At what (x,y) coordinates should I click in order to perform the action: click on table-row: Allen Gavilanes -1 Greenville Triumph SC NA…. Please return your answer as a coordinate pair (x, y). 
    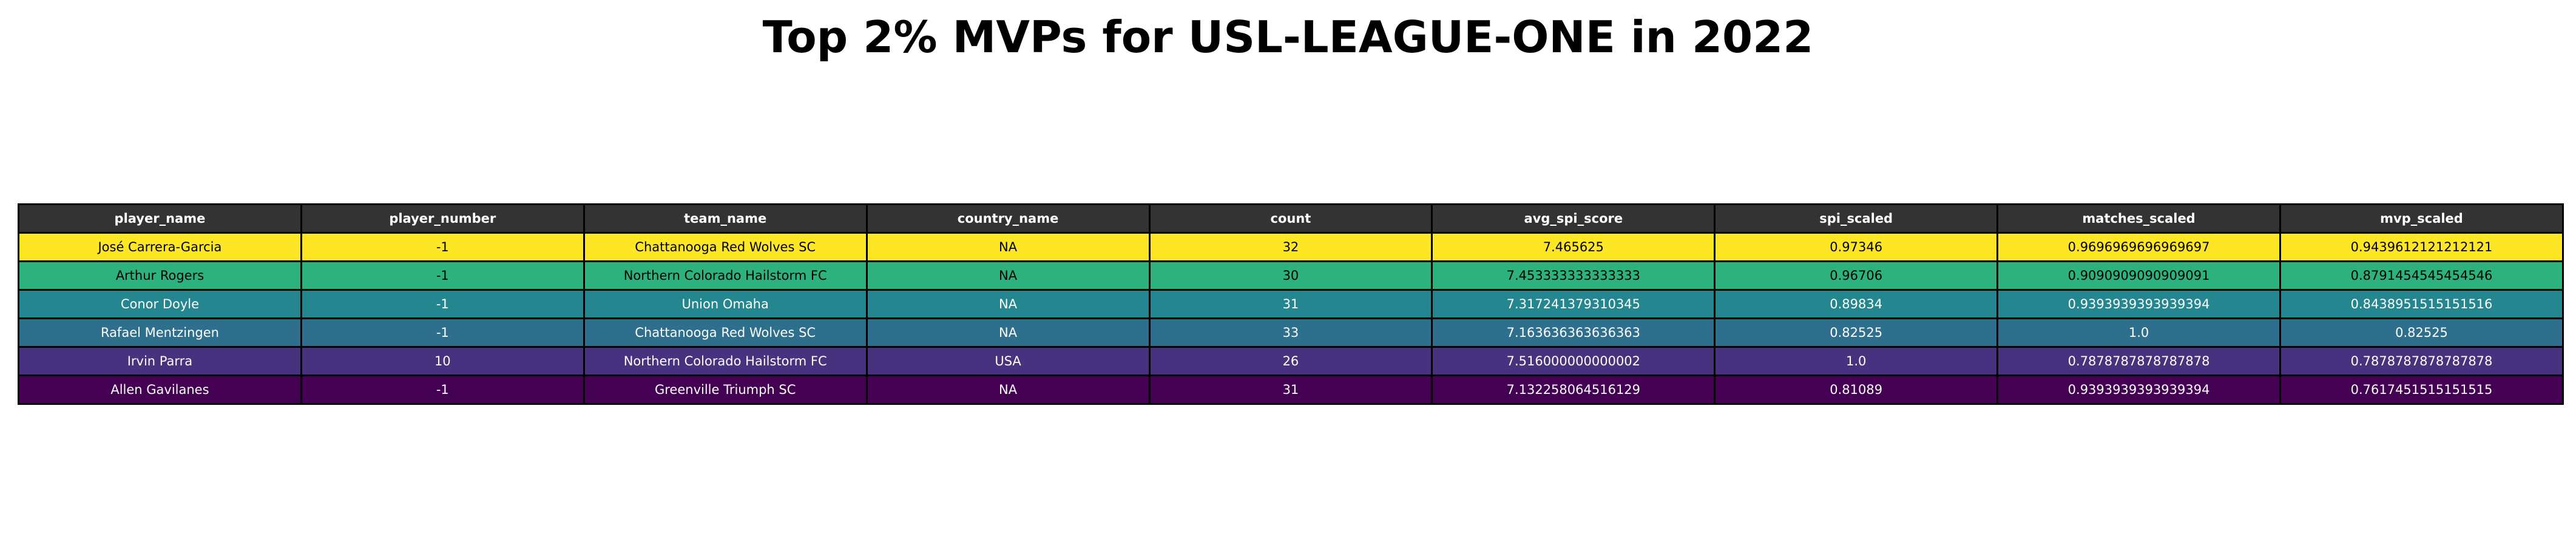
    Looking at the image, I should click on (1291, 390).